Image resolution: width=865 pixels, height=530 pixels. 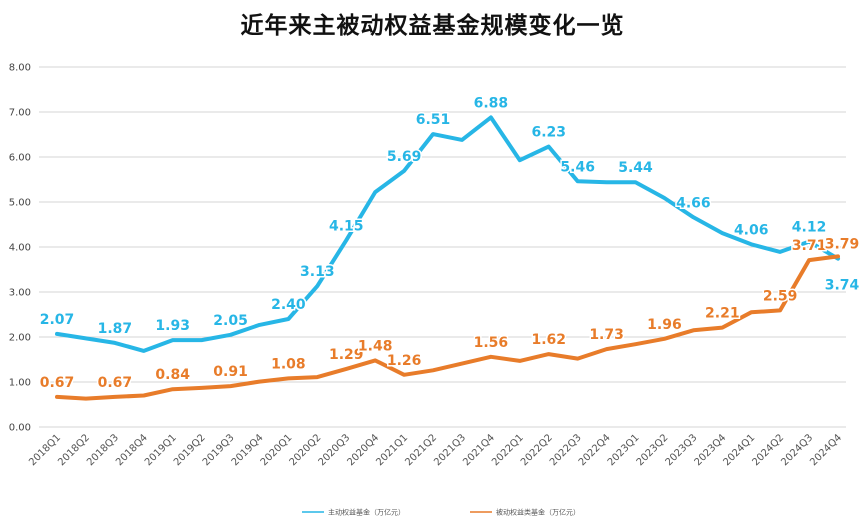 What do you see at coordinates (20, 428) in the screenshot?
I see `y-tick-label: 0.00` at bounding box center [20, 428].